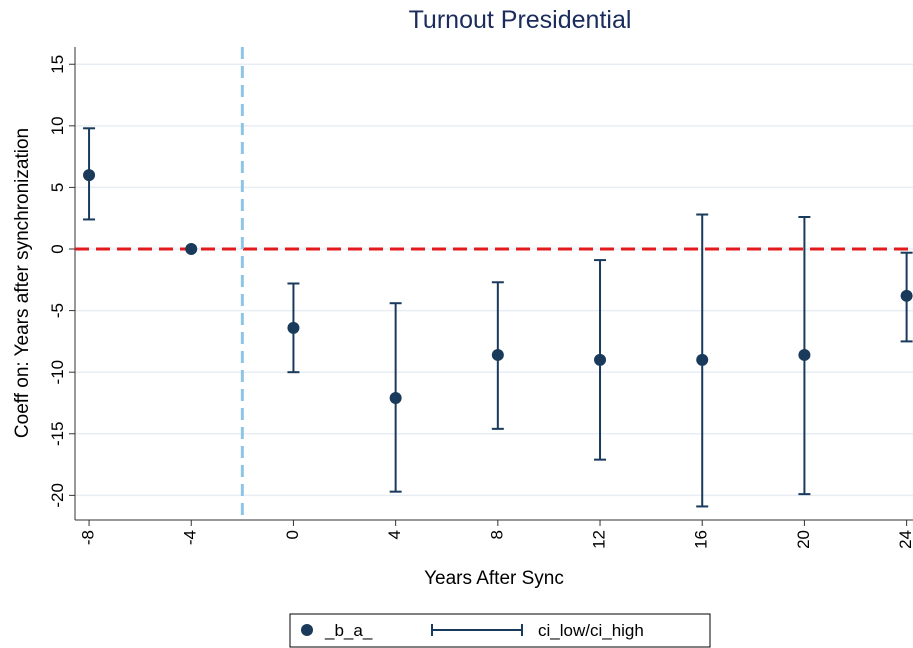 The image size is (913, 648). I want to click on x-tick-label: 20, so click(803, 539).